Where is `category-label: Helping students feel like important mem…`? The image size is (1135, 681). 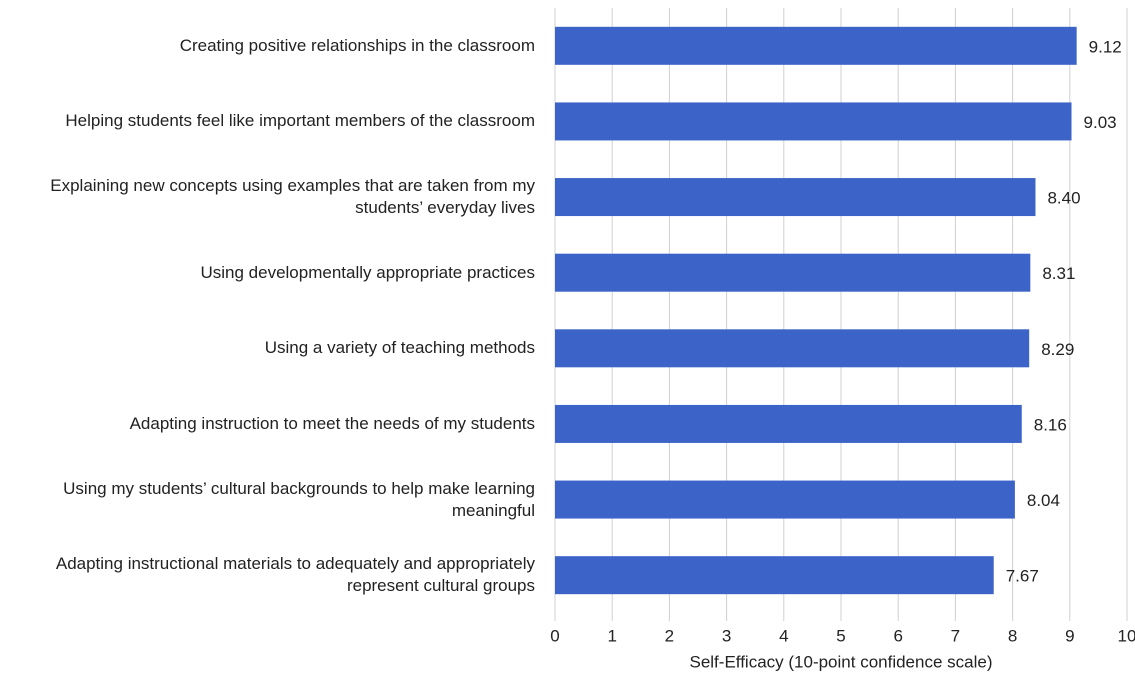 category-label: Helping students feel like important mem… is located at coordinates (300, 121).